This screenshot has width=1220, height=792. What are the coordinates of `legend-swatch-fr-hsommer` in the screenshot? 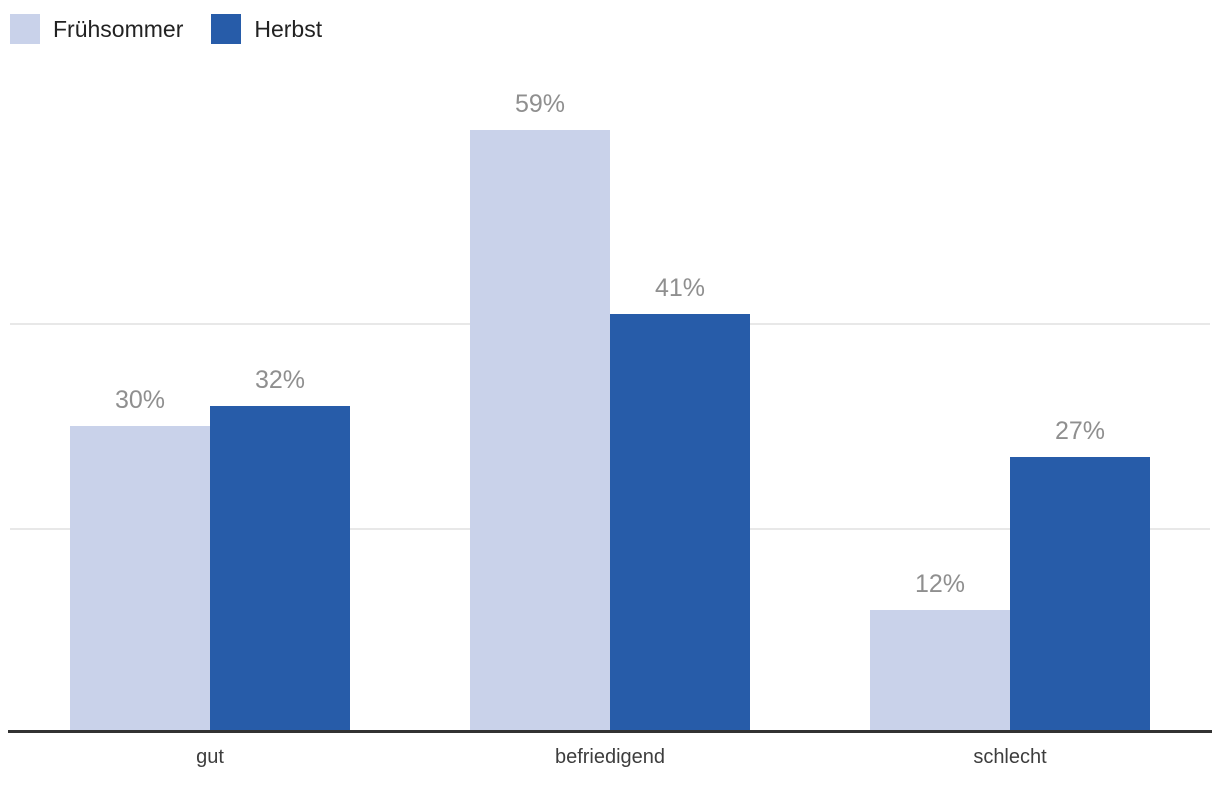 It's located at (25, 29).